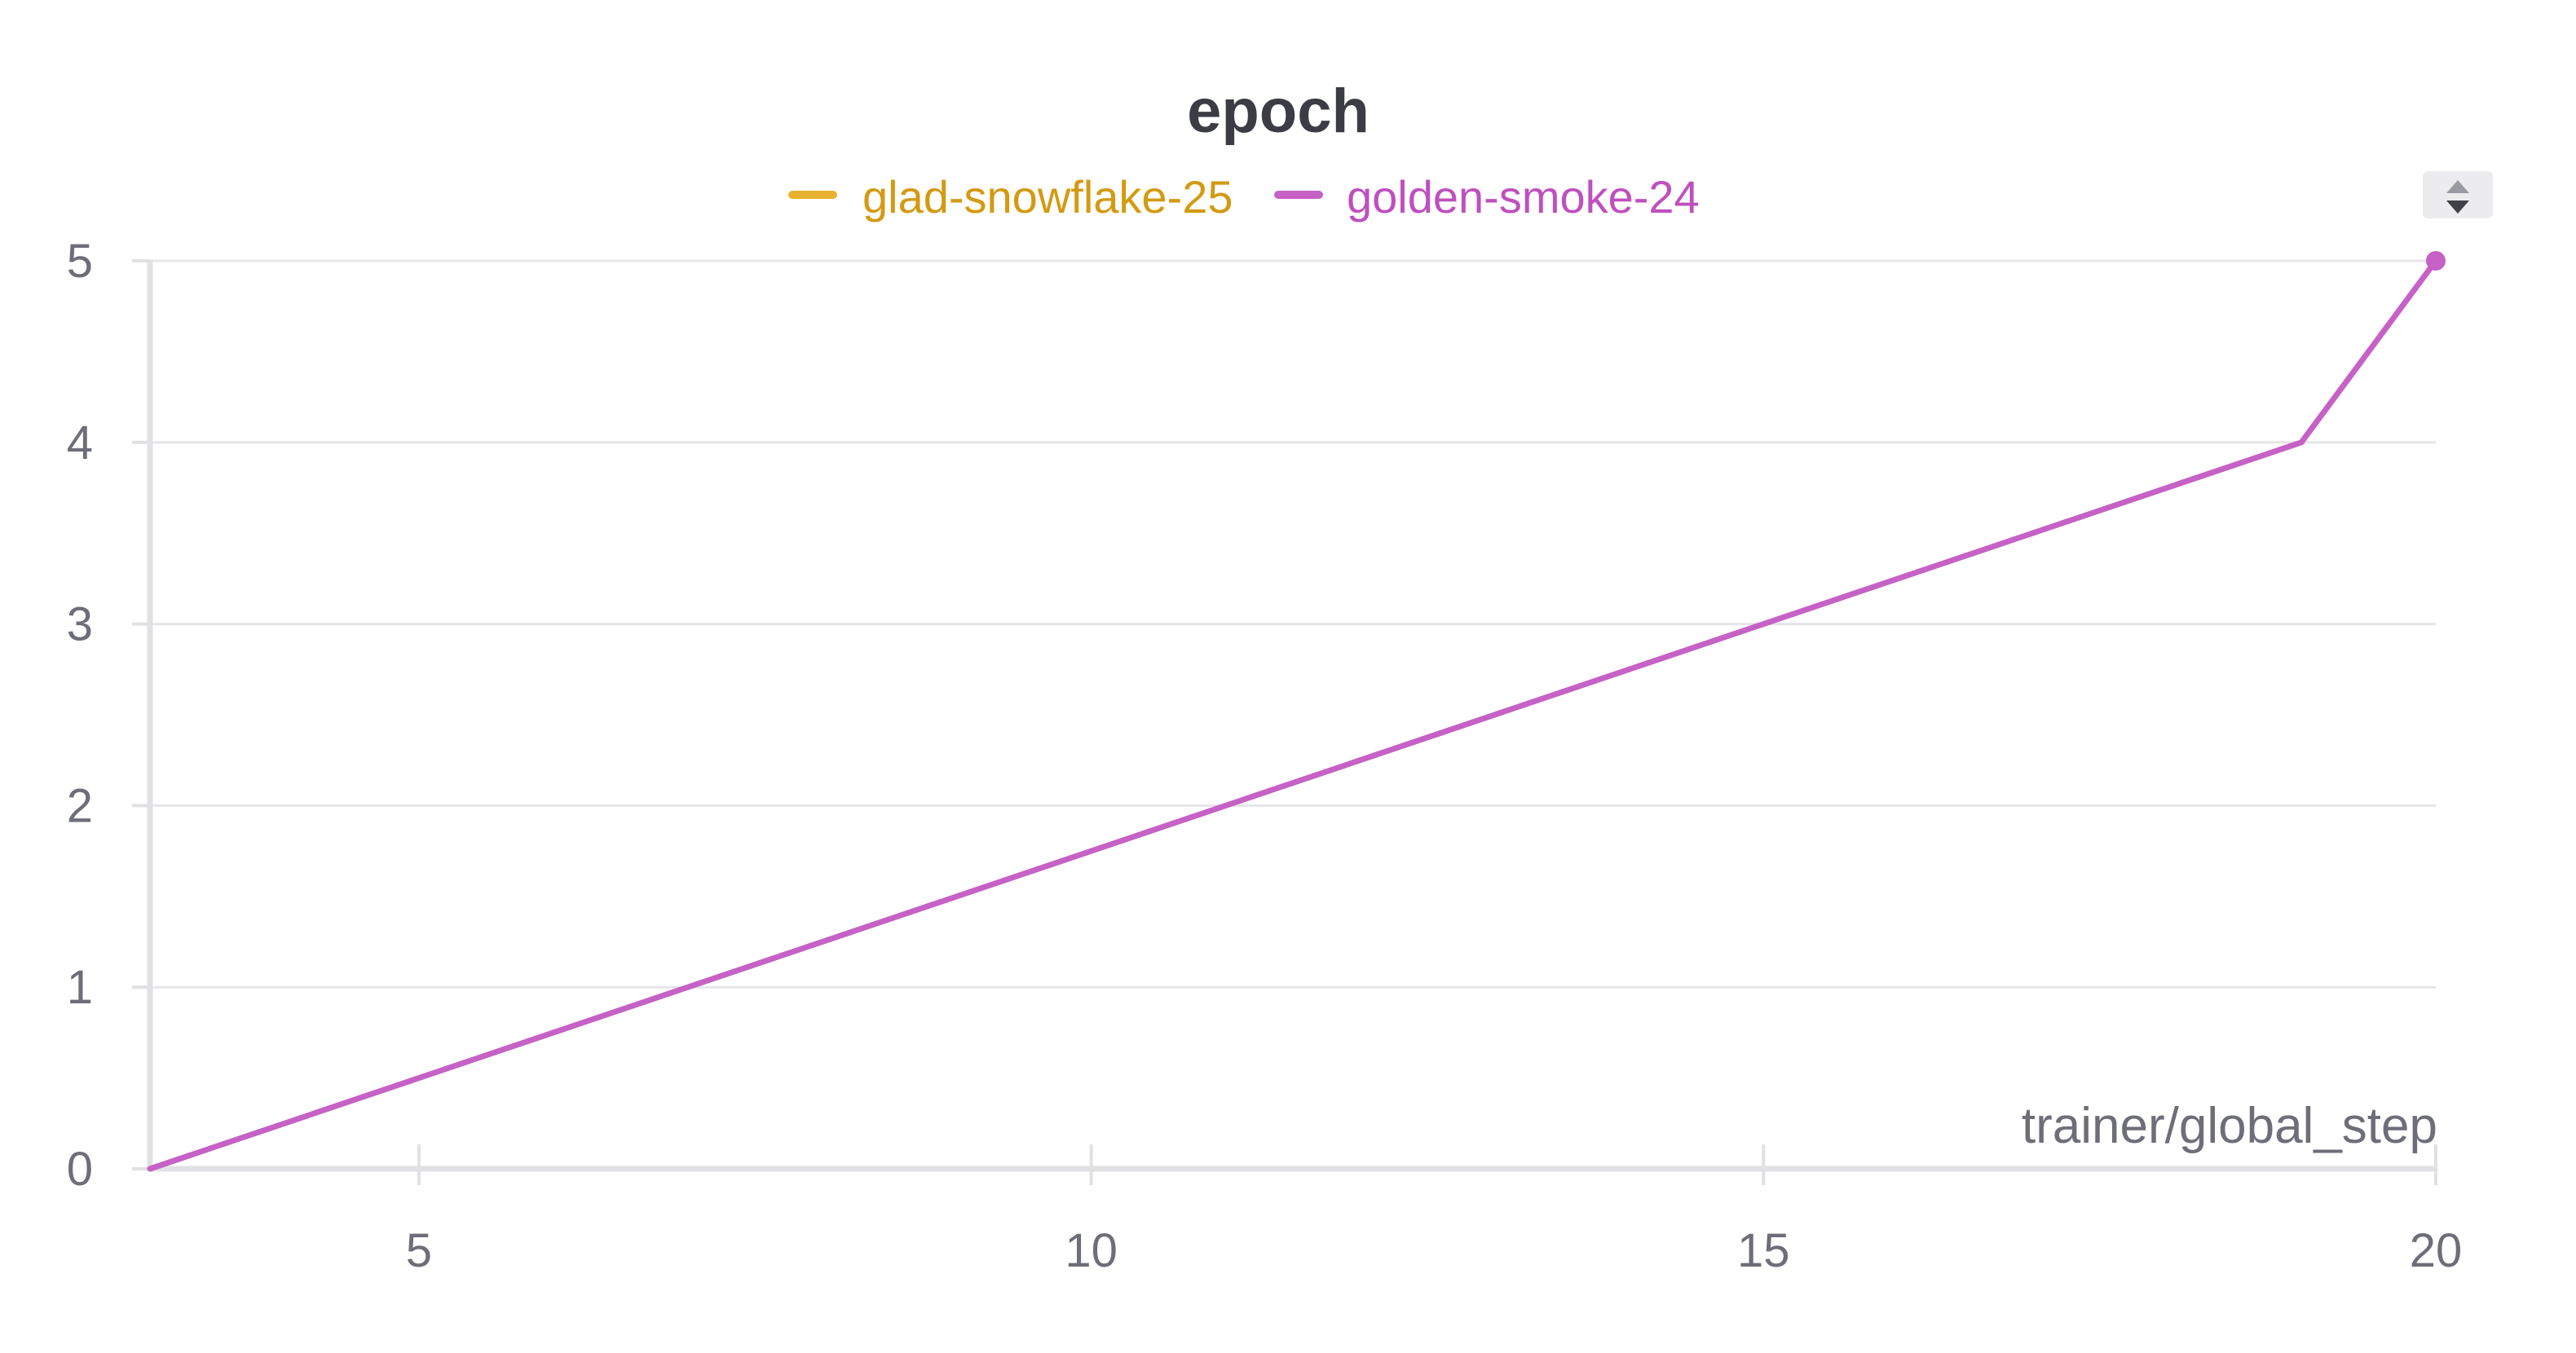  Describe the element at coordinates (2458, 194) in the screenshot. I see `legend-scroll-button` at that location.